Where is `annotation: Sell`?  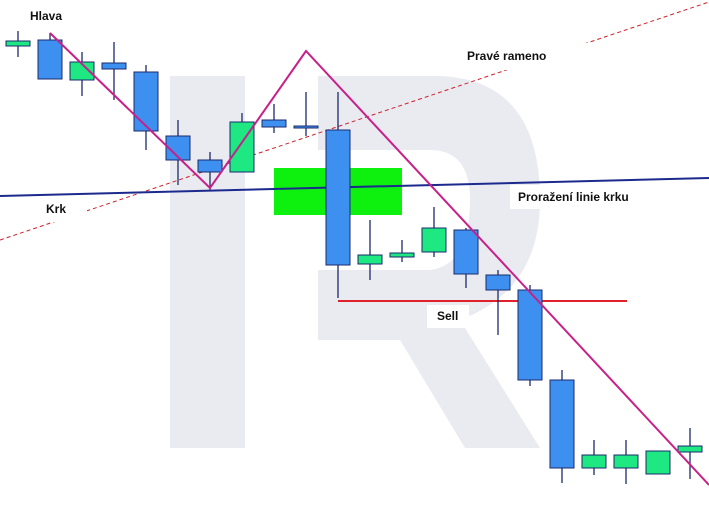
annotation: Sell is located at coordinates (447, 316).